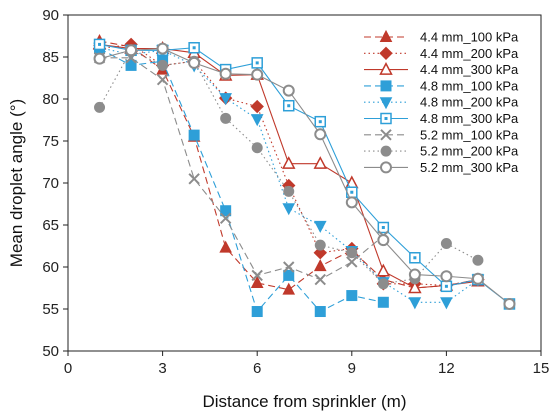 The width and height of the screenshot is (550, 419). I want to click on x-tick-label: 3, so click(162, 368).